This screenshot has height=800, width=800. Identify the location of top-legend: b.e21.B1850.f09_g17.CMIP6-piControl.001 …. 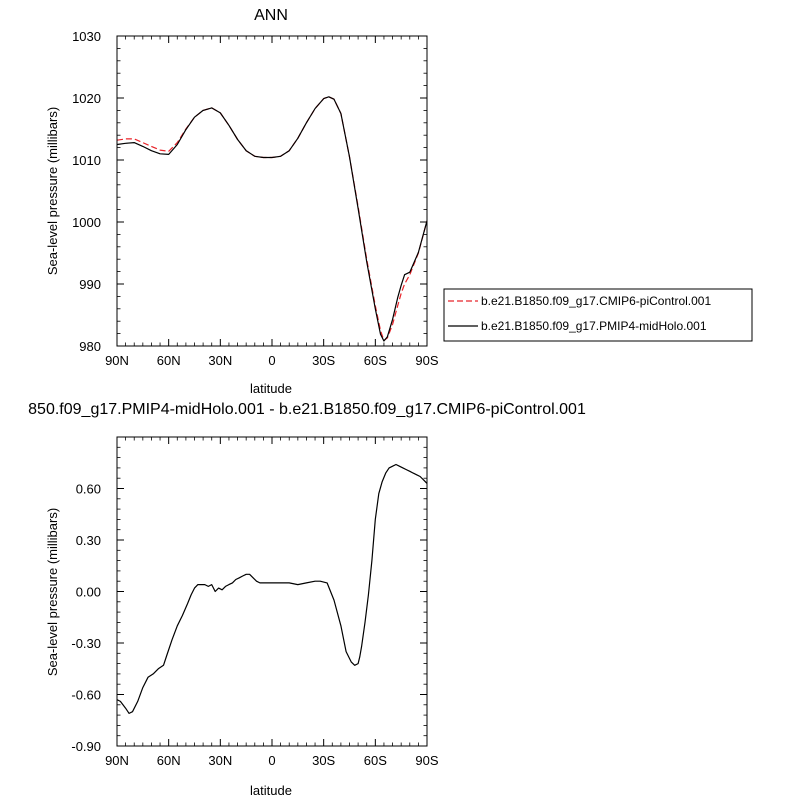
(598, 315).